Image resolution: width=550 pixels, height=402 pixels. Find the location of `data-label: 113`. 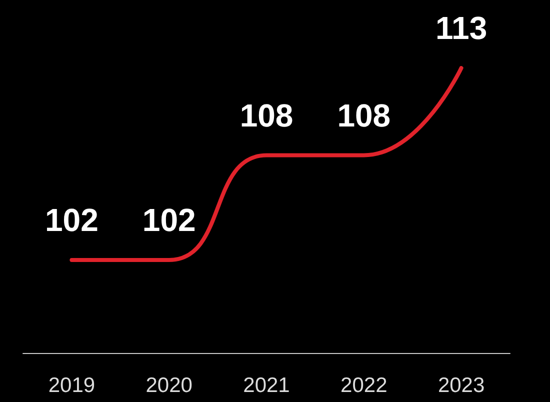

data-label: 113 is located at coordinates (461, 28).